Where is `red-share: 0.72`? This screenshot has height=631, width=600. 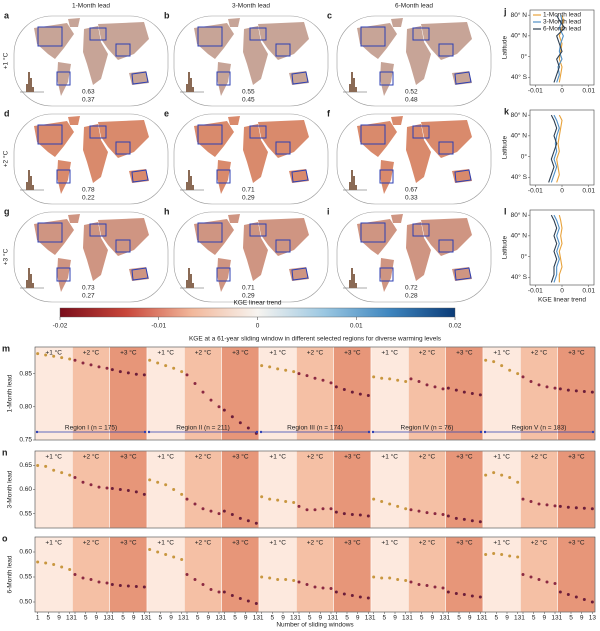 red-share: 0.72 is located at coordinates (411, 288).